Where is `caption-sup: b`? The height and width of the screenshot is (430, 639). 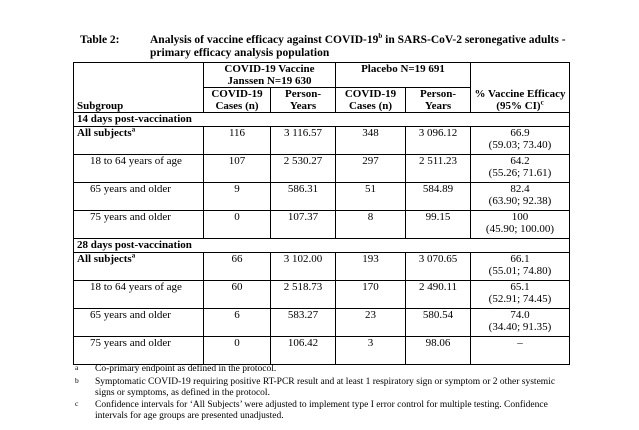
caption-sup: b is located at coordinates (380, 36).